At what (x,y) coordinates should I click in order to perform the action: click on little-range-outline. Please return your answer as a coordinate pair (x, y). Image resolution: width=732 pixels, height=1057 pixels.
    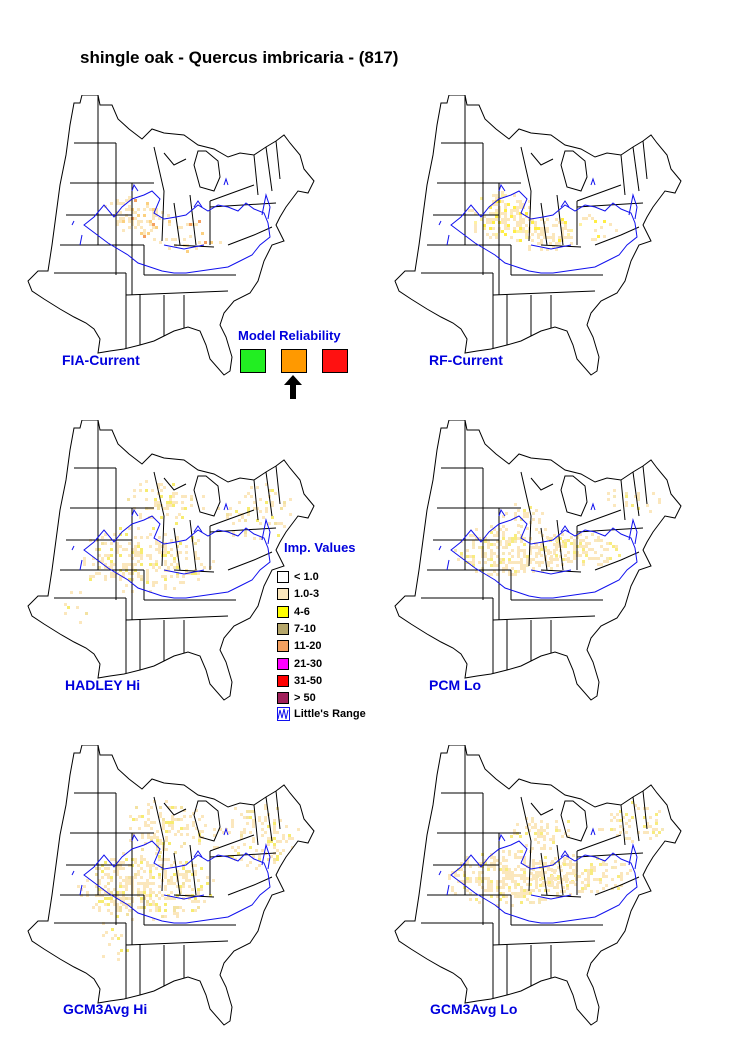
    Looking at the image, I should click on (177, 882).